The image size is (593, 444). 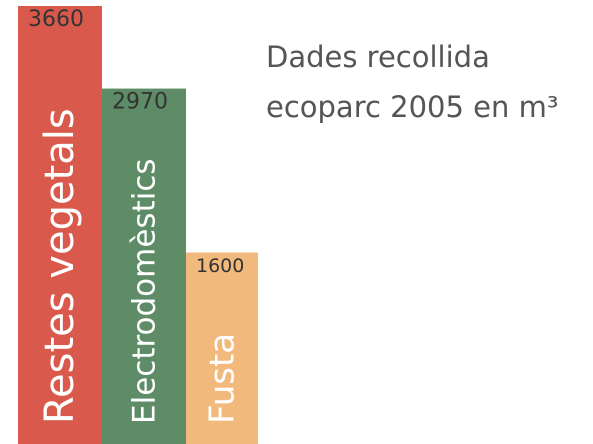 I want to click on category-label: Restes vegetals, so click(x=60, y=266).